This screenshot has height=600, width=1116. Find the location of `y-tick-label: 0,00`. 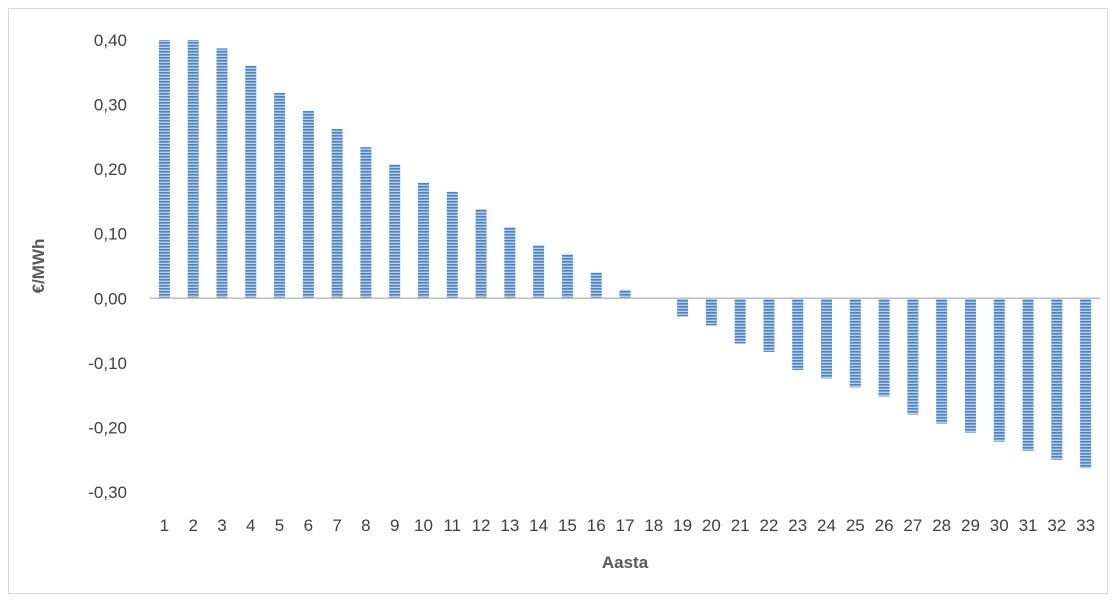

y-tick-label: 0,00 is located at coordinates (110, 298).